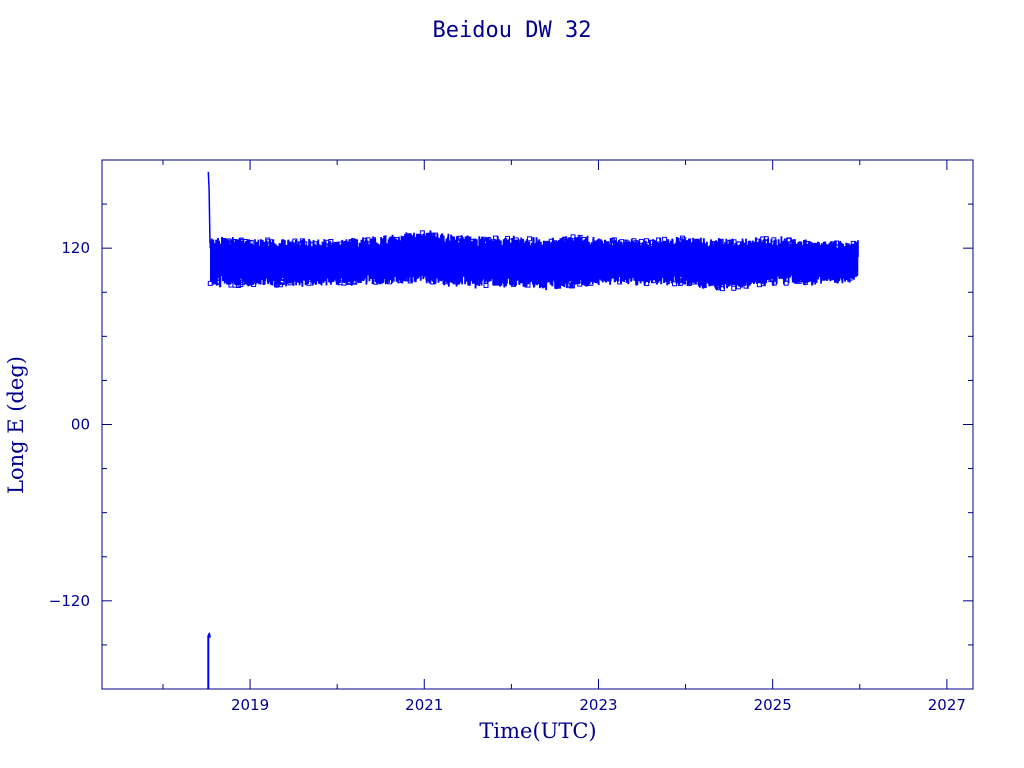  What do you see at coordinates (69, 601) in the screenshot?
I see `y-tick-label: −120` at bounding box center [69, 601].